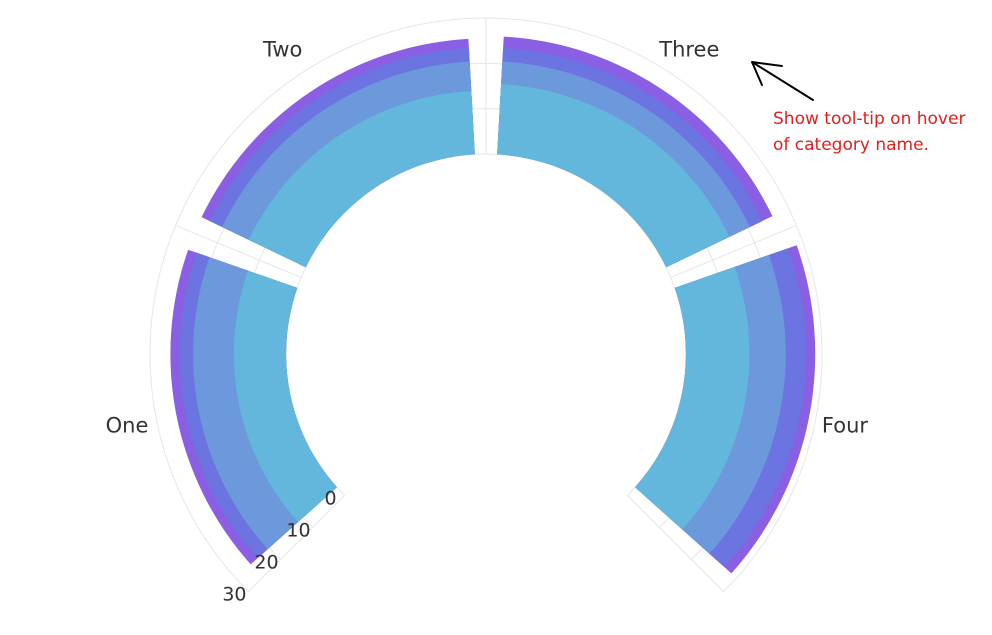  I want to click on radial-tick-label: 30, so click(234, 595).